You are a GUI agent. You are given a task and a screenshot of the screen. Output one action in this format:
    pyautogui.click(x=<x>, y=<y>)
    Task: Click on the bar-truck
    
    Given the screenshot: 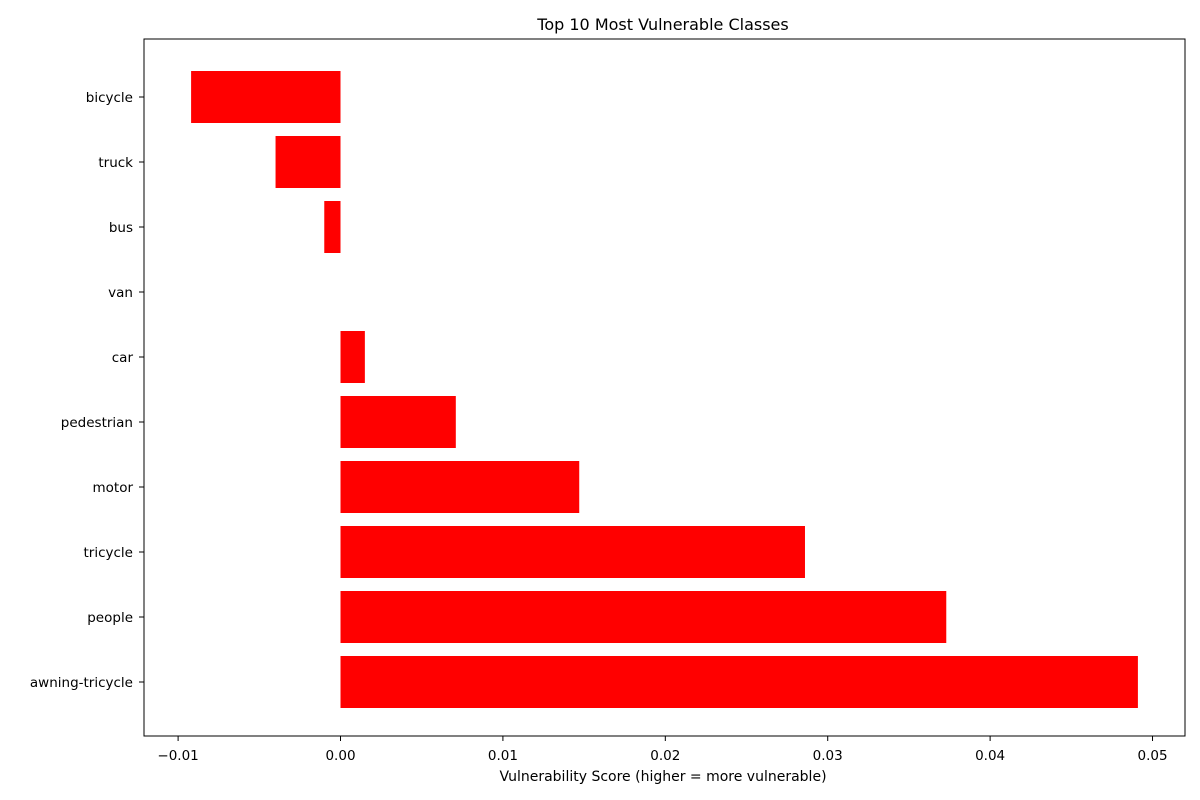 What is the action you would take?
    pyautogui.click(x=308, y=162)
    